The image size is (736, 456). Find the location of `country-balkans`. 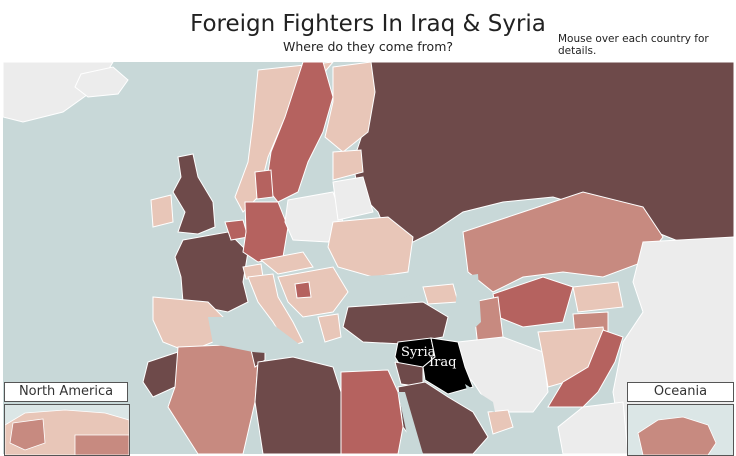

country-balkans is located at coordinates (313, 292).